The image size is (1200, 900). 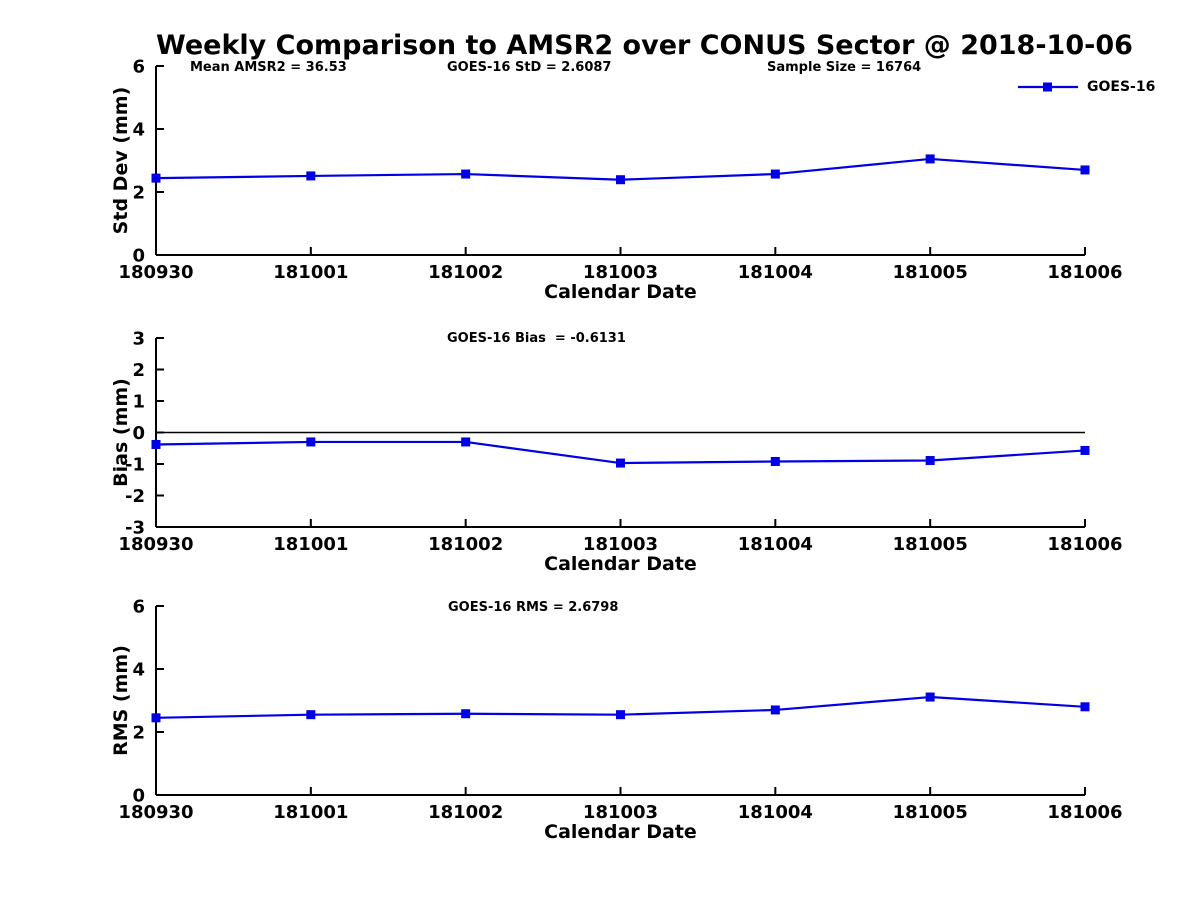 What do you see at coordinates (536, 338) in the screenshot?
I see `annotation-goes16-bias: GOES-16 Bias = -0.6131` at bounding box center [536, 338].